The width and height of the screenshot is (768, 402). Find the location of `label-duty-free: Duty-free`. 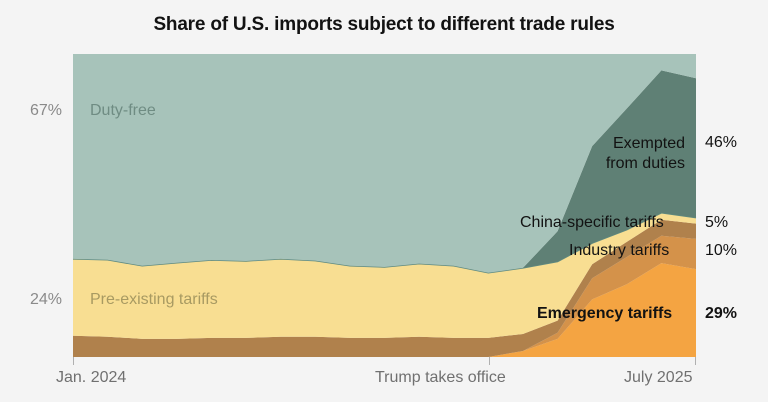

label-duty-free: Duty-free is located at coordinates (123, 110).